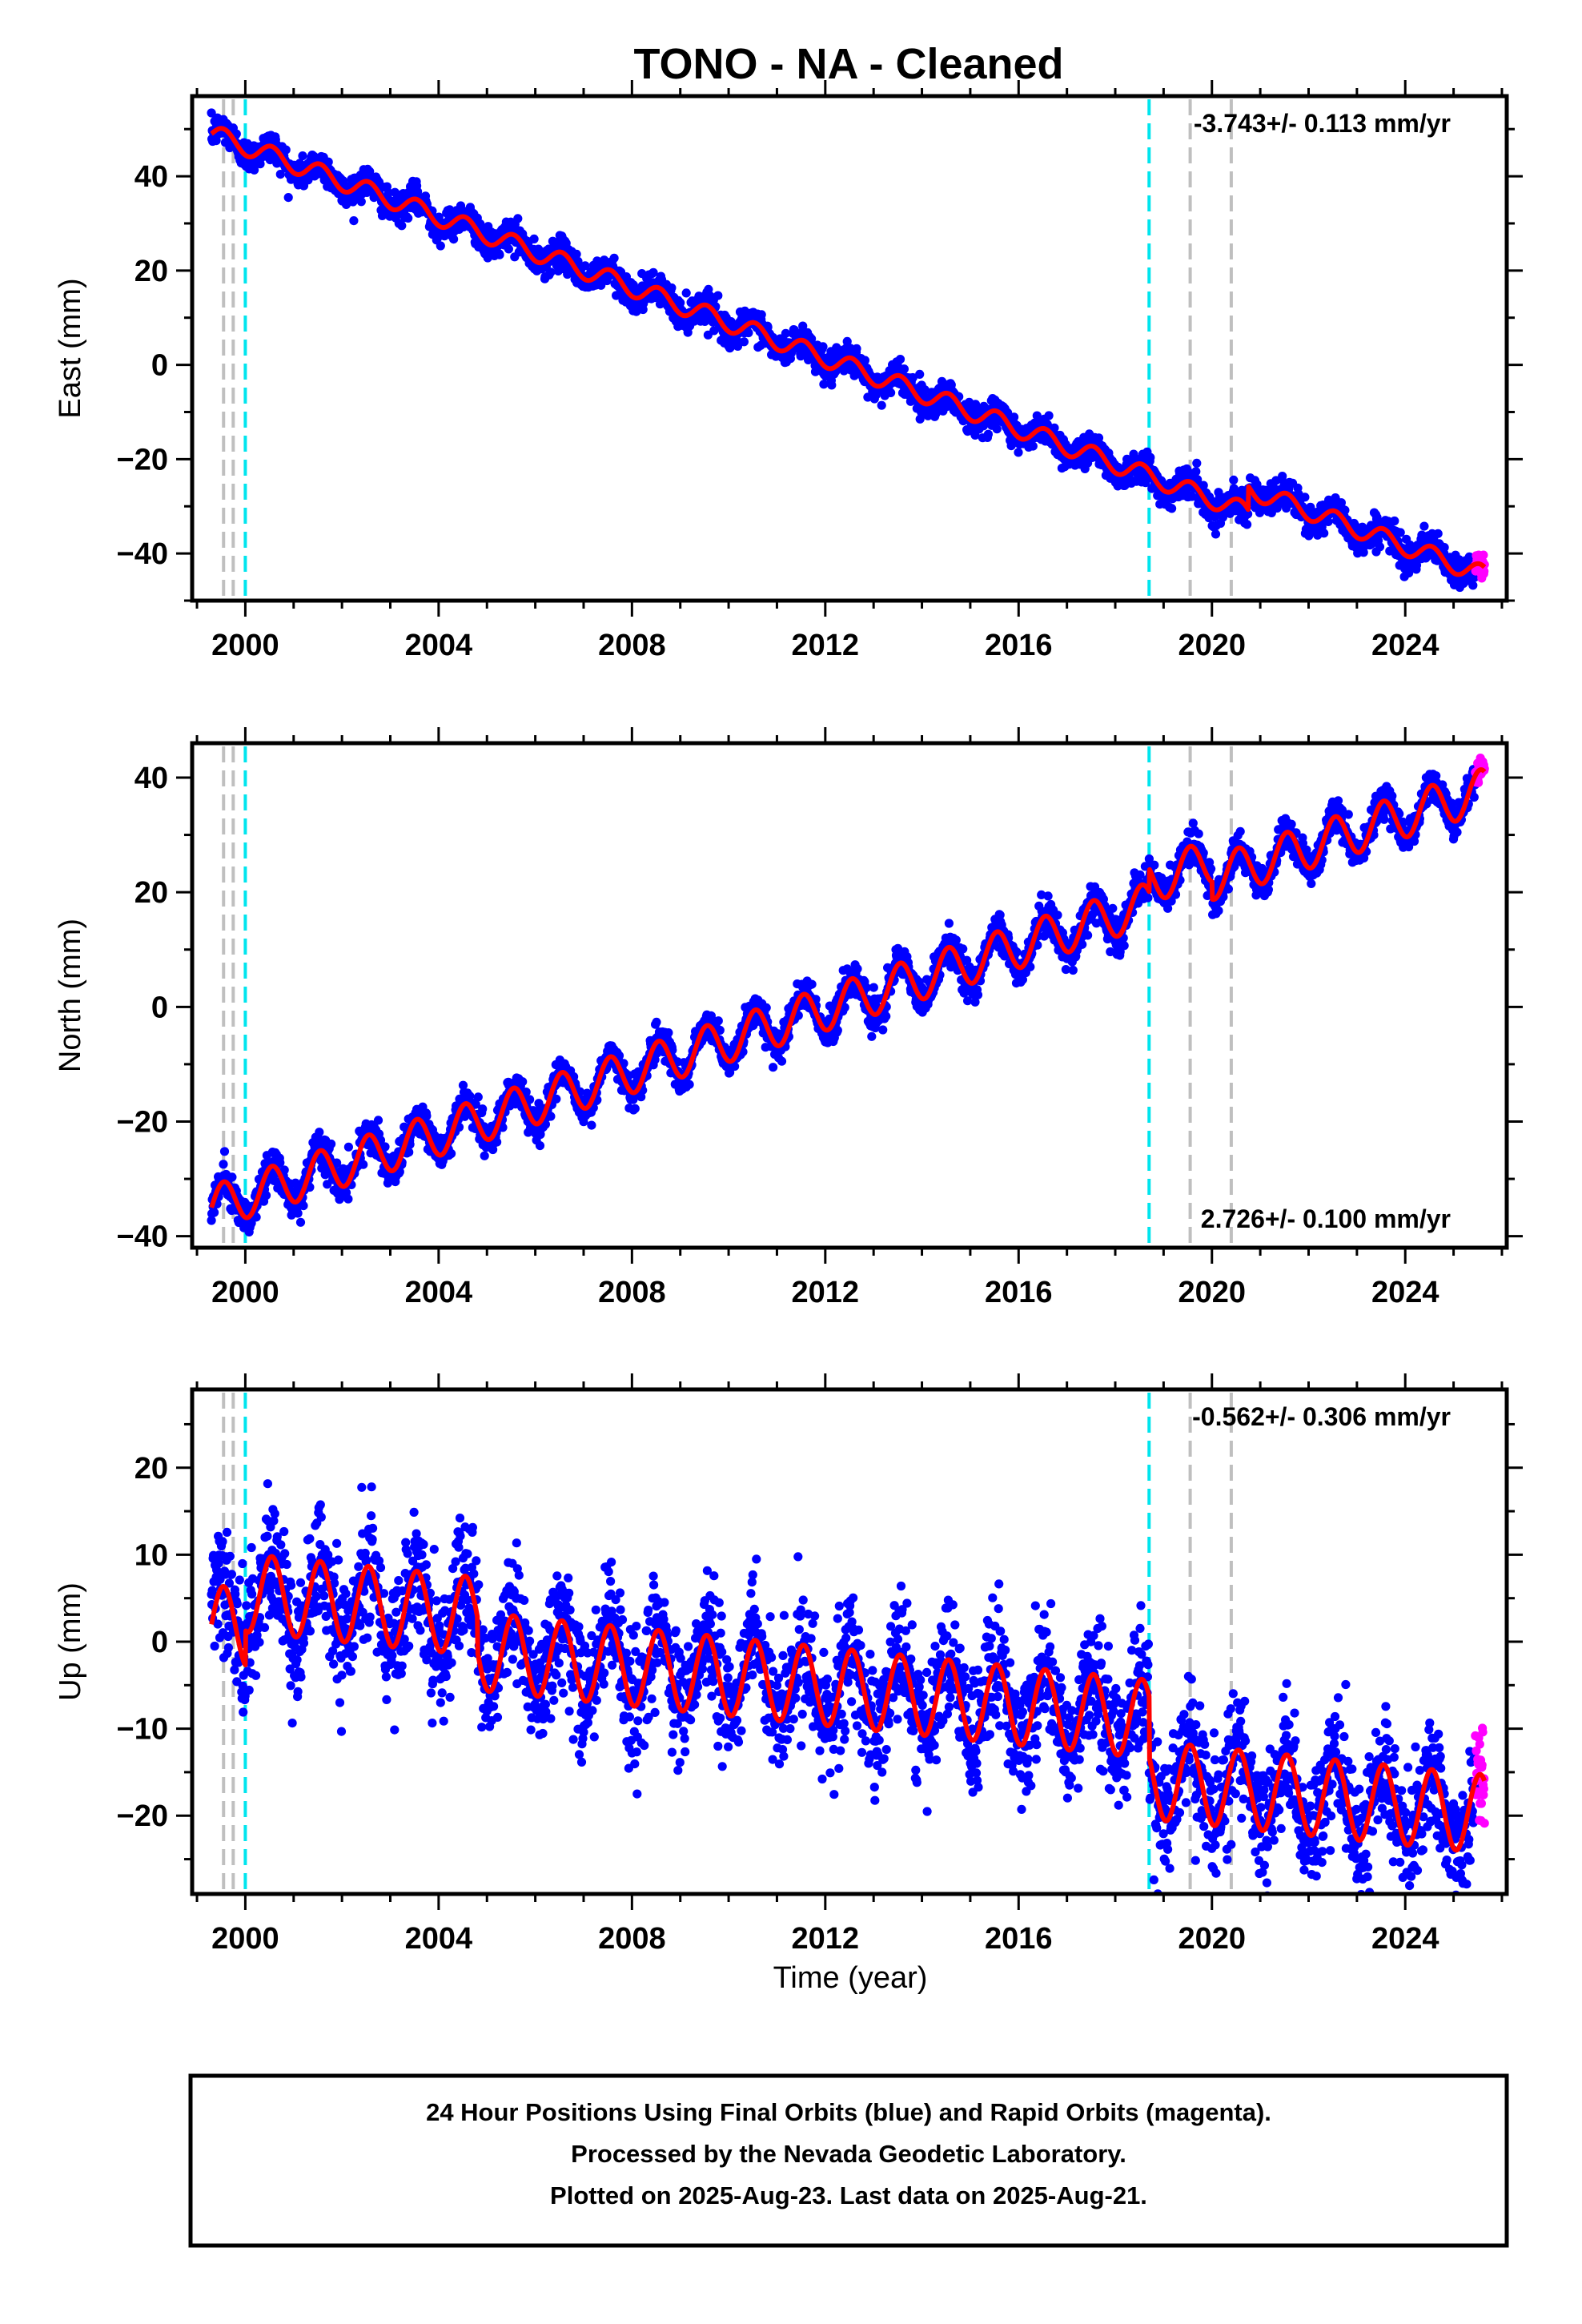 This screenshot has width=1582, height=2324. Describe the element at coordinates (1212, 645) in the screenshot. I see `x-tick-label: 2020` at that location.